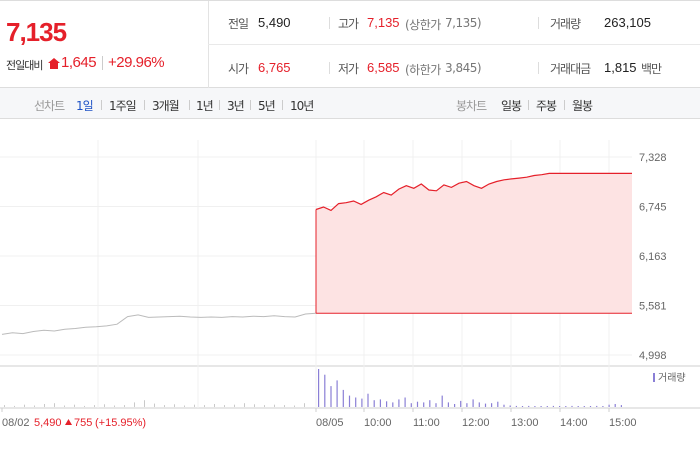 Image resolution: width=700 pixels, height=450 pixels. What do you see at coordinates (49, 106) in the screenshot?
I see `line-chart-label: 선차트` at bounding box center [49, 106].